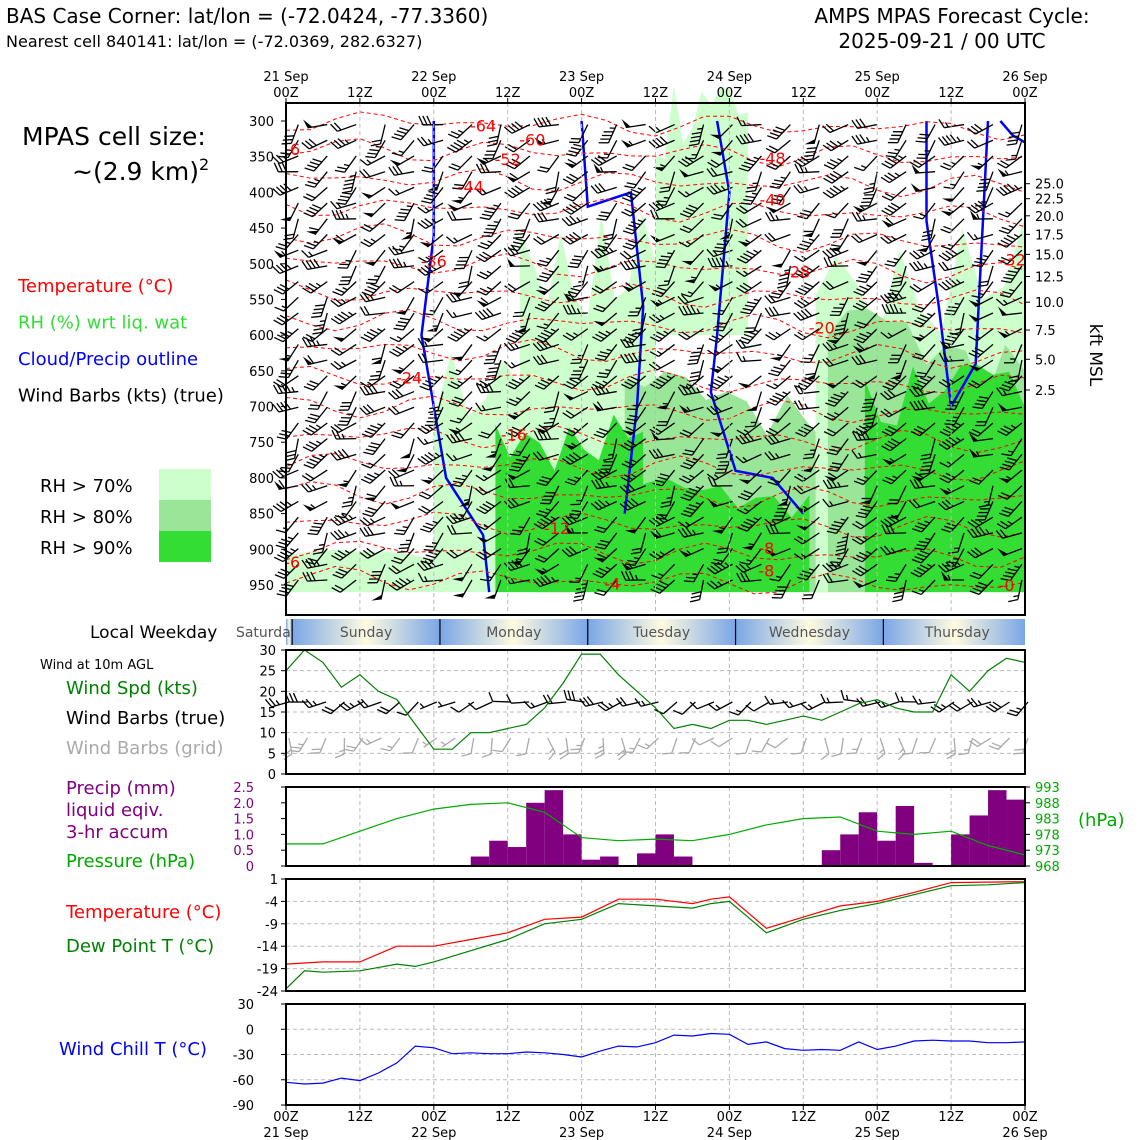 This screenshot has height=1140, width=1140. What do you see at coordinates (185, 515) in the screenshot?
I see `legend-rh-swatch` at bounding box center [185, 515].